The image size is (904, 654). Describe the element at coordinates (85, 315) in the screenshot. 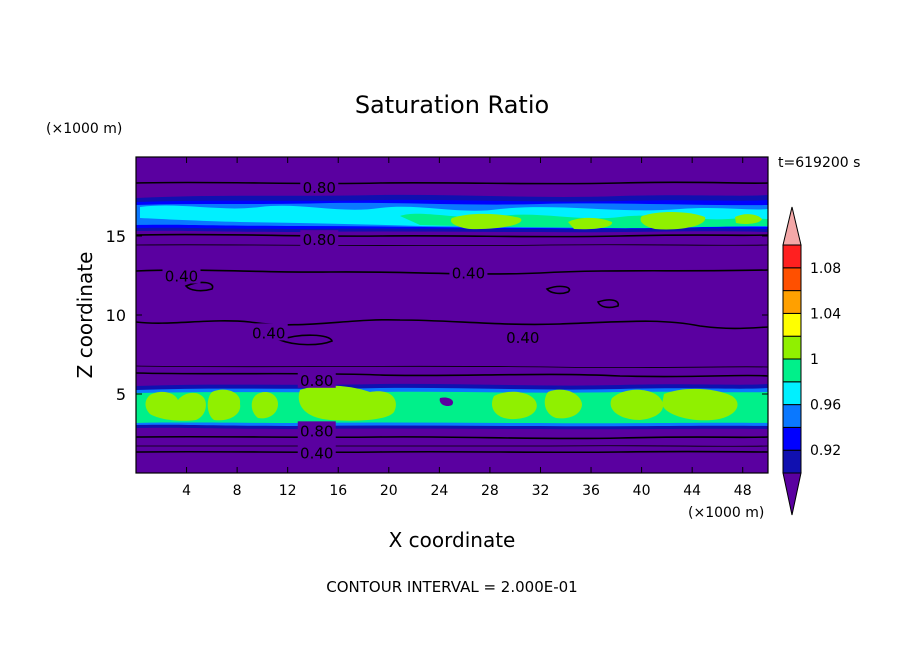

I see `y-axis-title: Z coordinate` at that location.